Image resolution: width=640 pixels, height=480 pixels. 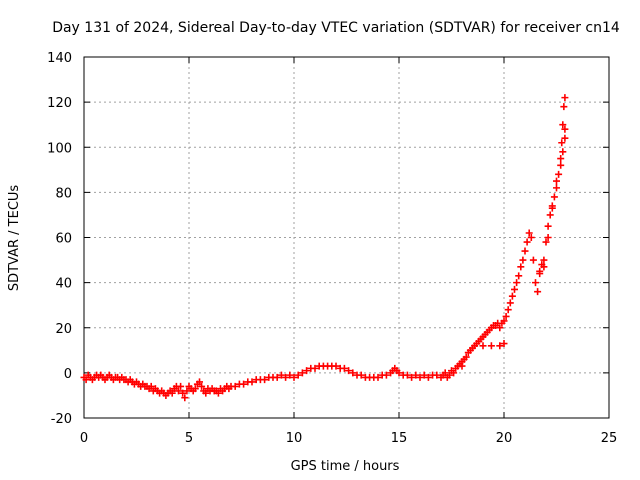 I want to click on x-tick-label-2: 10, so click(x=294, y=438).